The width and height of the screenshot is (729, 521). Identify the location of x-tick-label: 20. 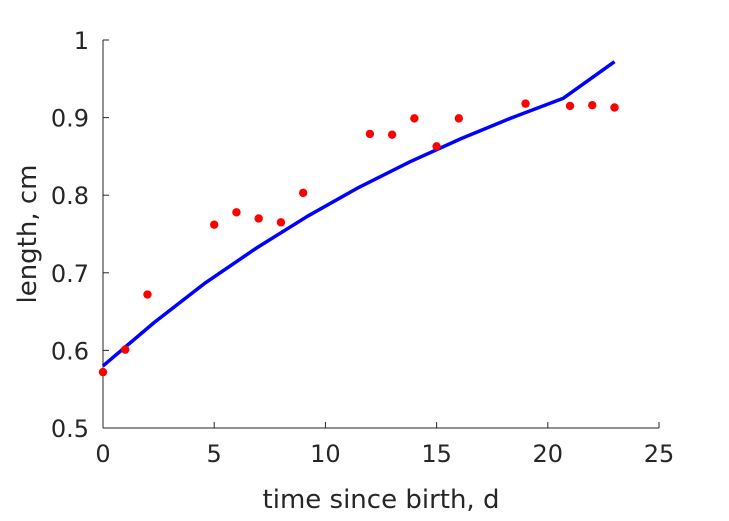
(548, 454).